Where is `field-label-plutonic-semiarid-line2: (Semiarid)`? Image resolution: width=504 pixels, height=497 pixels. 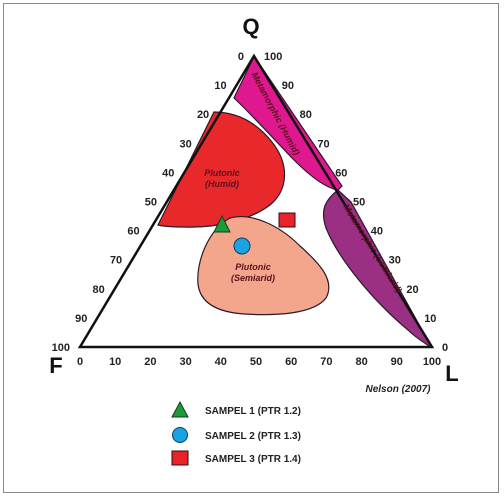
field-label-plutonic-semiarid-line2: (Semiarid) is located at coordinates (253, 278).